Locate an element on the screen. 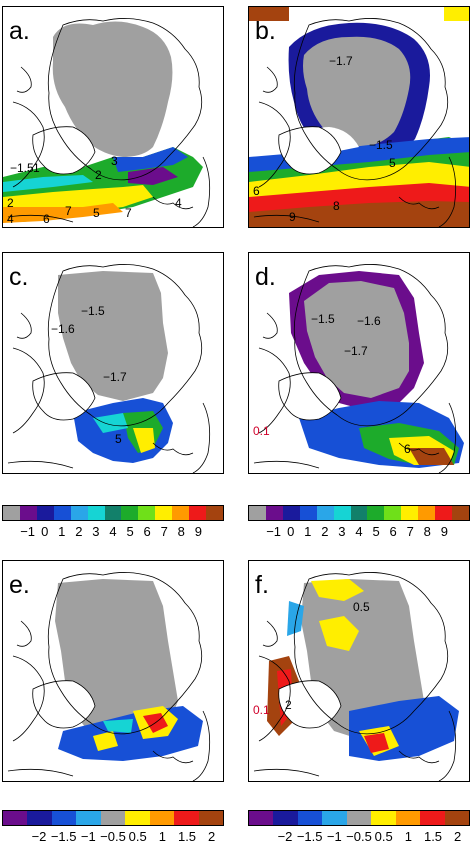  contour-label: 2 is located at coordinates (288, 705).